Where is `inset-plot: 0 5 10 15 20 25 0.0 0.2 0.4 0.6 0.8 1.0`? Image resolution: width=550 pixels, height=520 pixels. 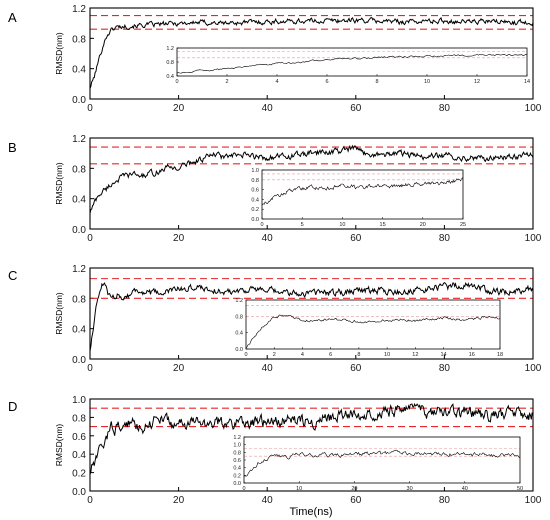
inset-plot: 0 5 10 15 20 25 0.0 0.2 0.4 0.6 0.8 1.0 is located at coordinates (358, 198).